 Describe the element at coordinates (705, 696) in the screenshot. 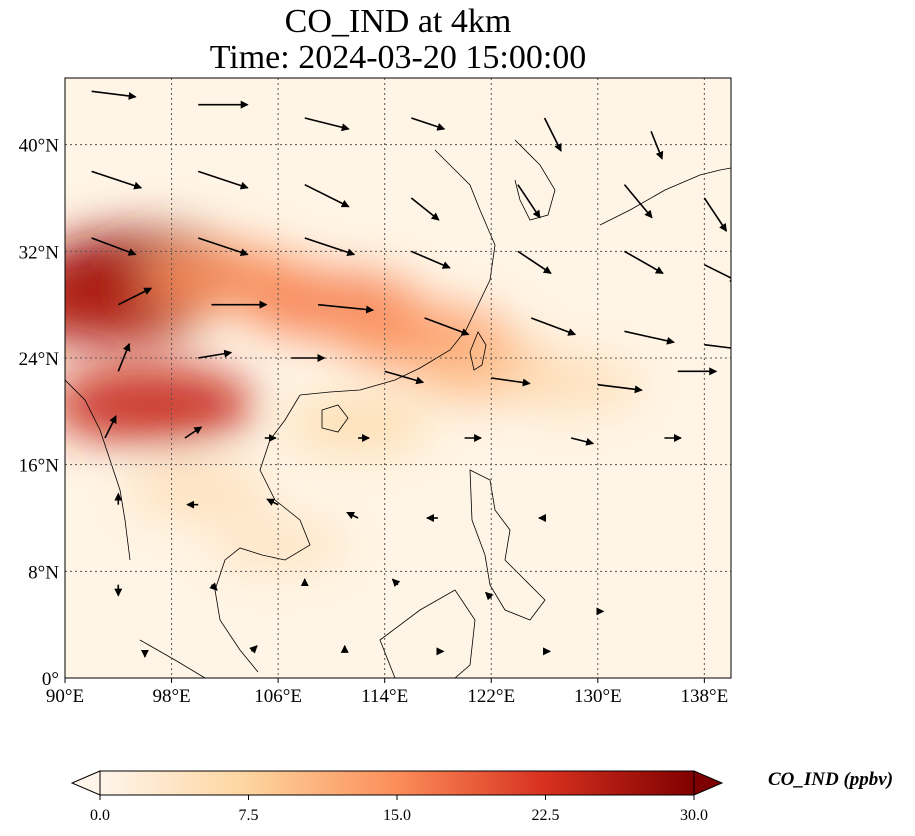

I see `lon-tick-label-6: 138°E` at that location.